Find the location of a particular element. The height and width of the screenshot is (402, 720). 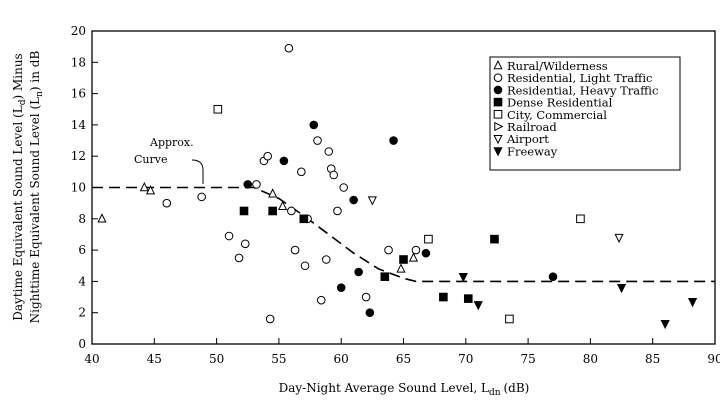

y-tick-label: 12 is located at coordinates (78, 156).